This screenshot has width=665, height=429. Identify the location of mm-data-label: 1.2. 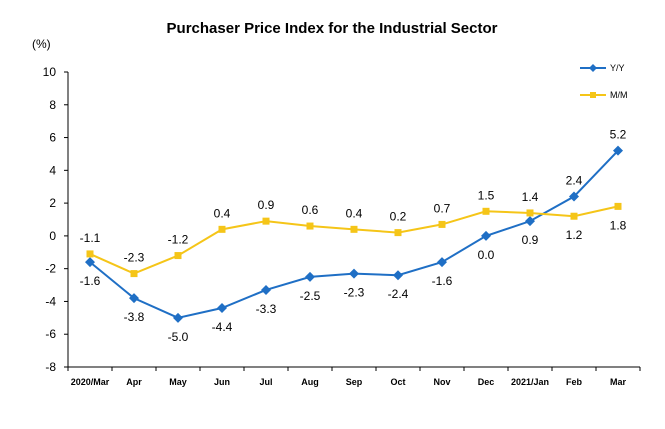
(574, 235).